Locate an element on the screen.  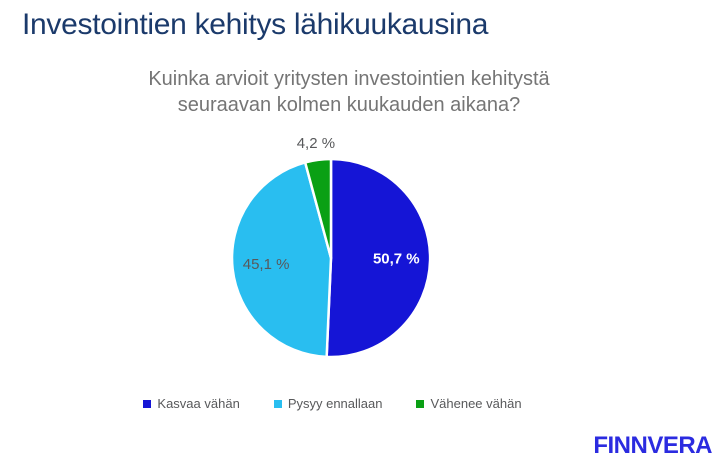
legend-label: Vähenee vähän is located at coordinates (476, 403).